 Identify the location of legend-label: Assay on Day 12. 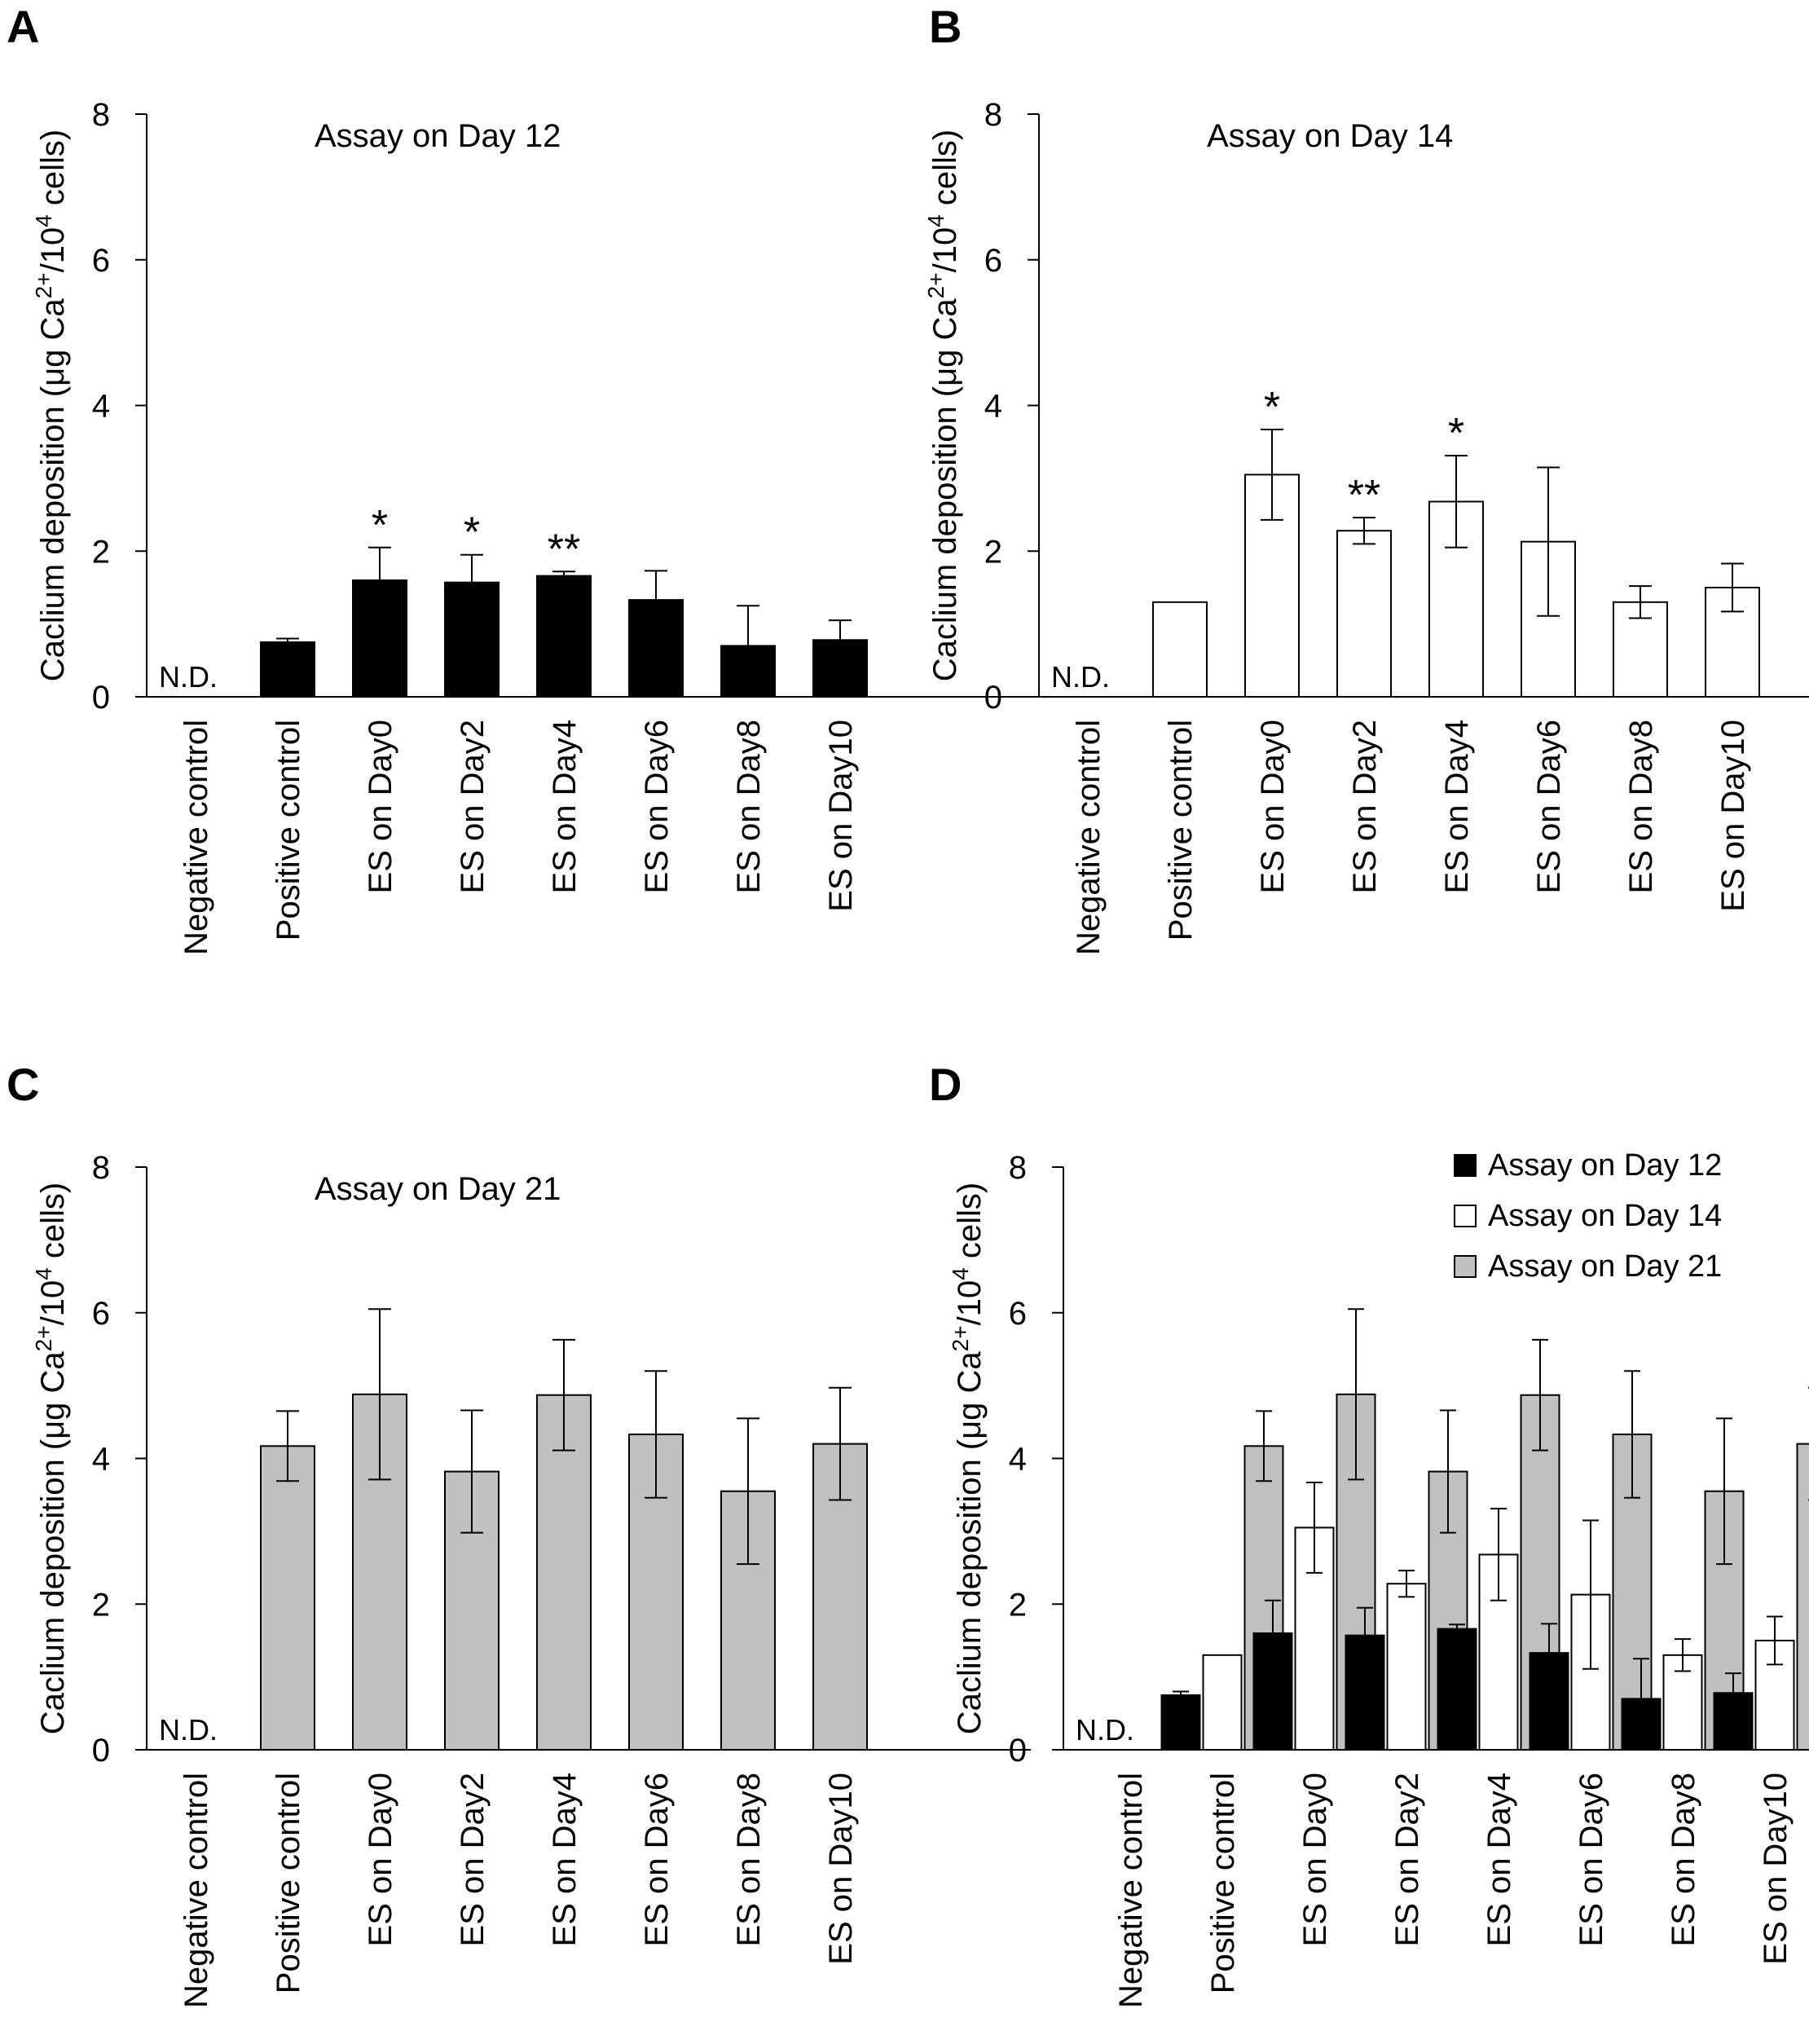
(1605, 1165).